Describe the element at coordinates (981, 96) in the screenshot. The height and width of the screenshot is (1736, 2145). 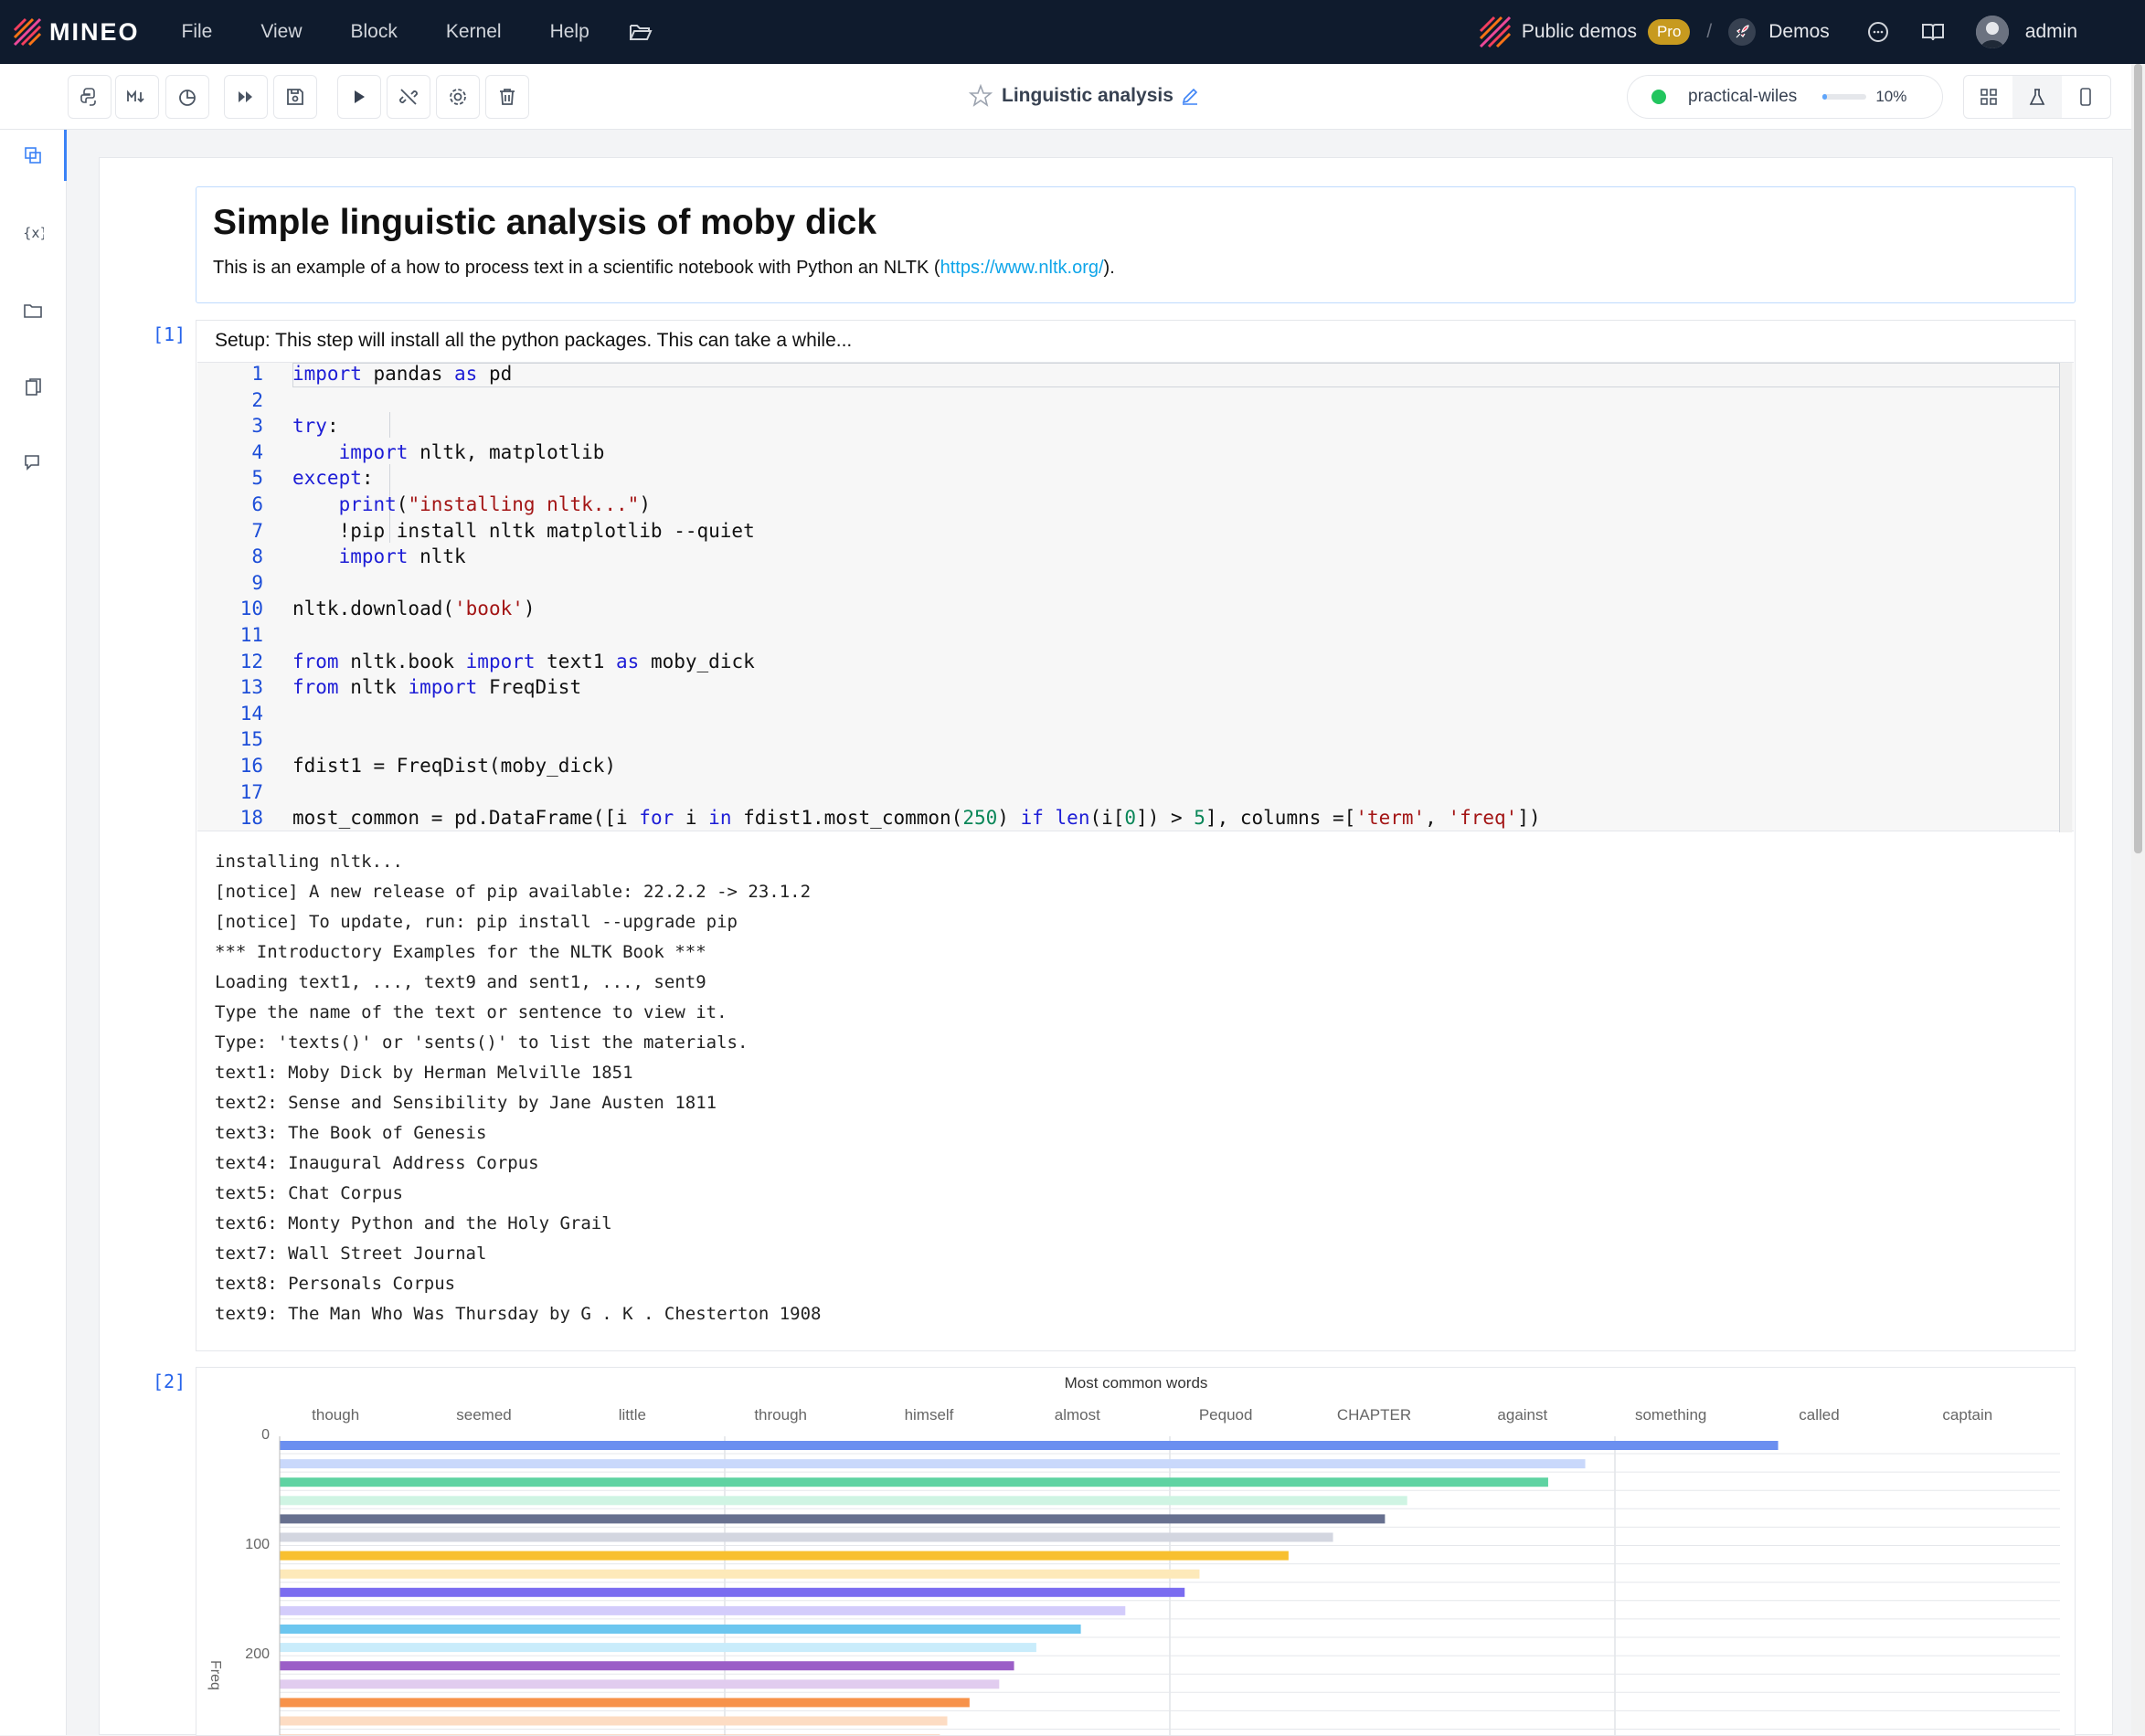
I see `star-icon` at that location.